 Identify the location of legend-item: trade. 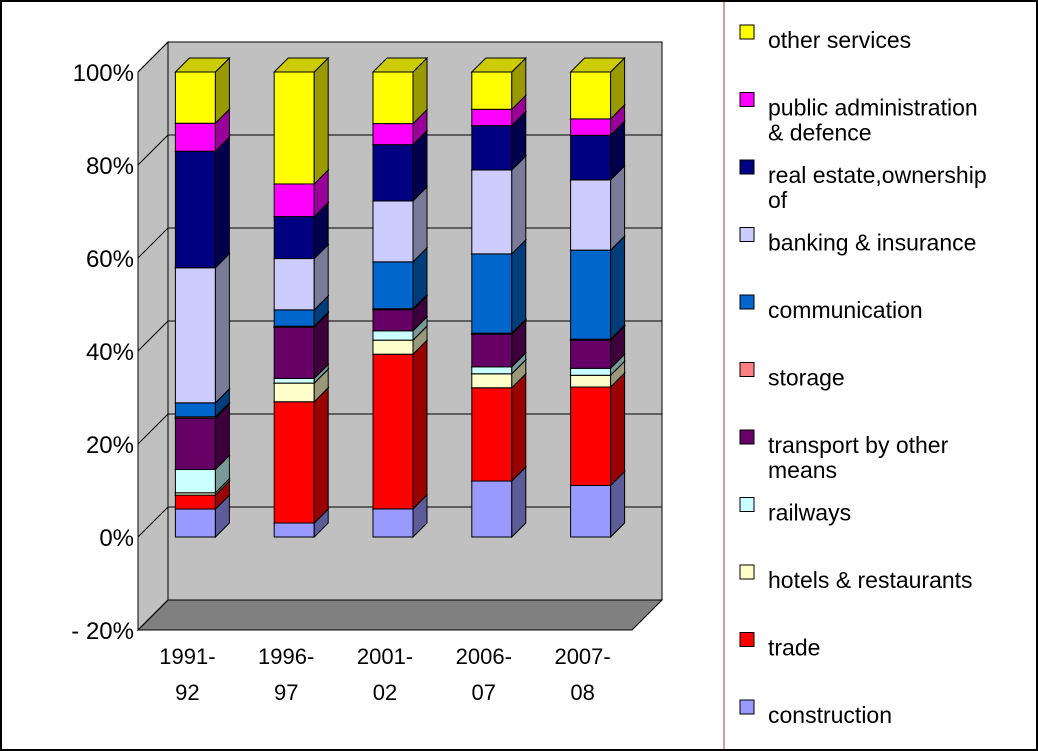
(779, 646).